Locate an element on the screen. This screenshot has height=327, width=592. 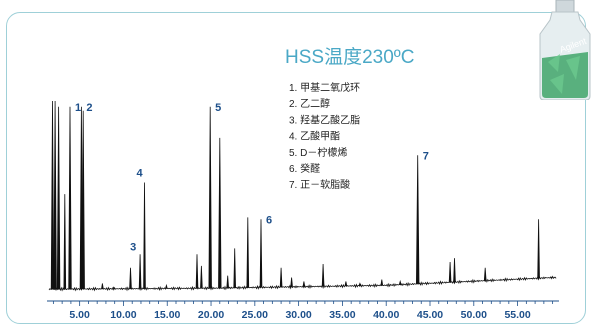
peak-label-4: 4 is located at coordinates (139, 173).